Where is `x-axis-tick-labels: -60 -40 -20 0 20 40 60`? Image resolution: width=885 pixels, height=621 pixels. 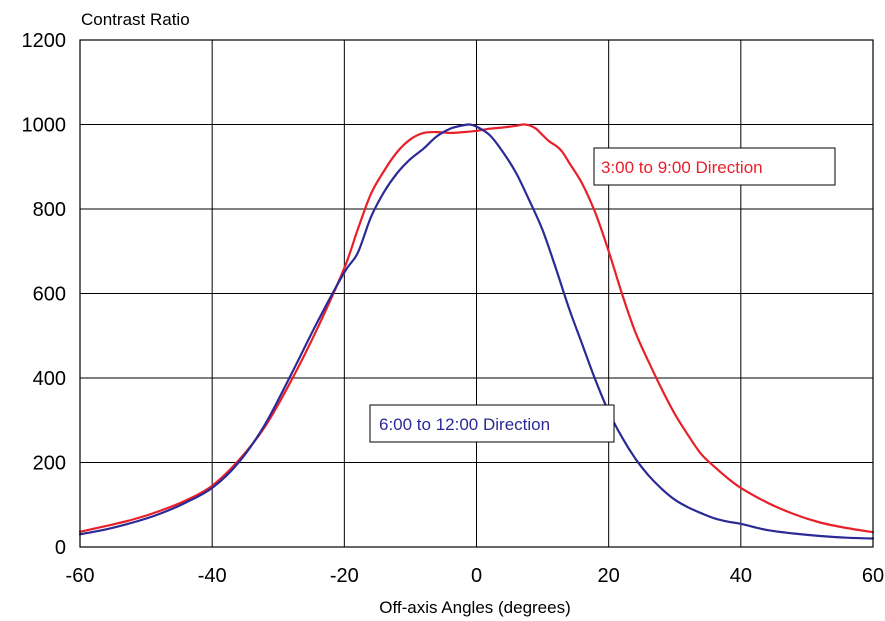 x-axis-tick-labels: -60 -40 -20 0 20 40 60 is located at coordinates (475, 576).